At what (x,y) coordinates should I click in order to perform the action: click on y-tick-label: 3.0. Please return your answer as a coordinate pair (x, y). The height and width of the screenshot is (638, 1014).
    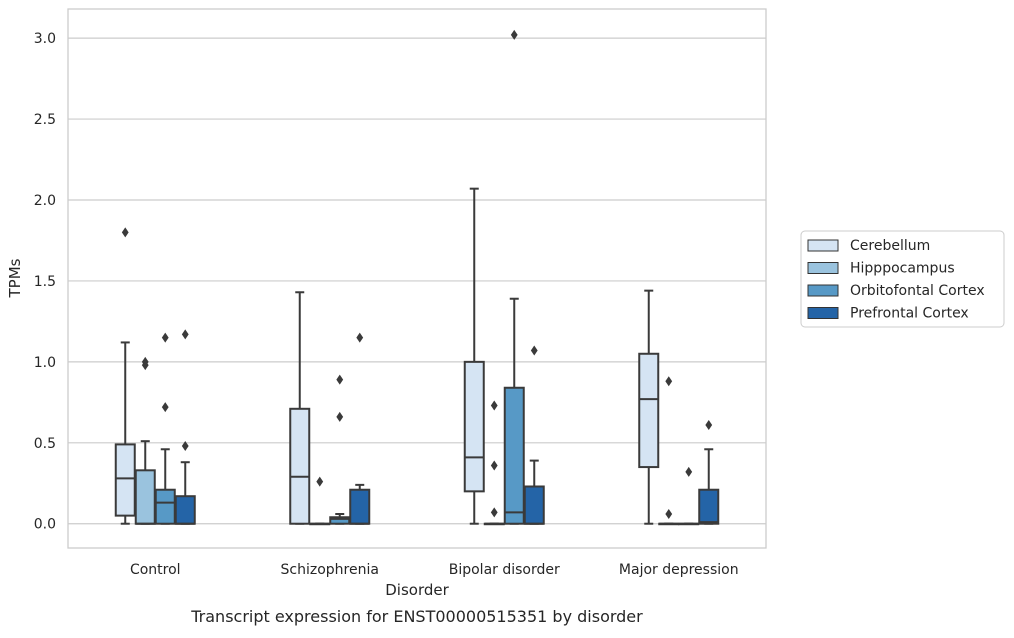
    Looking at the image, I should click on (45, 39).